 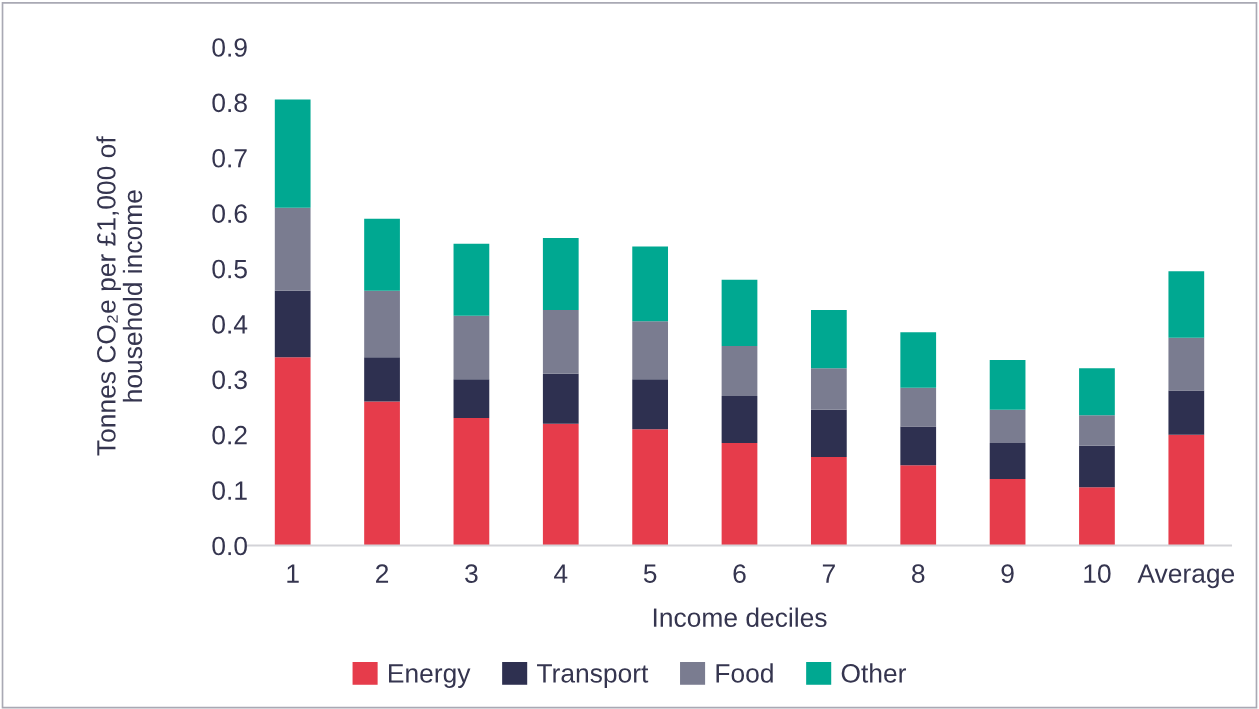 What do you see at coordinates (1186, 576) in the screenshot?
I see `x-tick-label: Average` at bounding box center [1186, 576].